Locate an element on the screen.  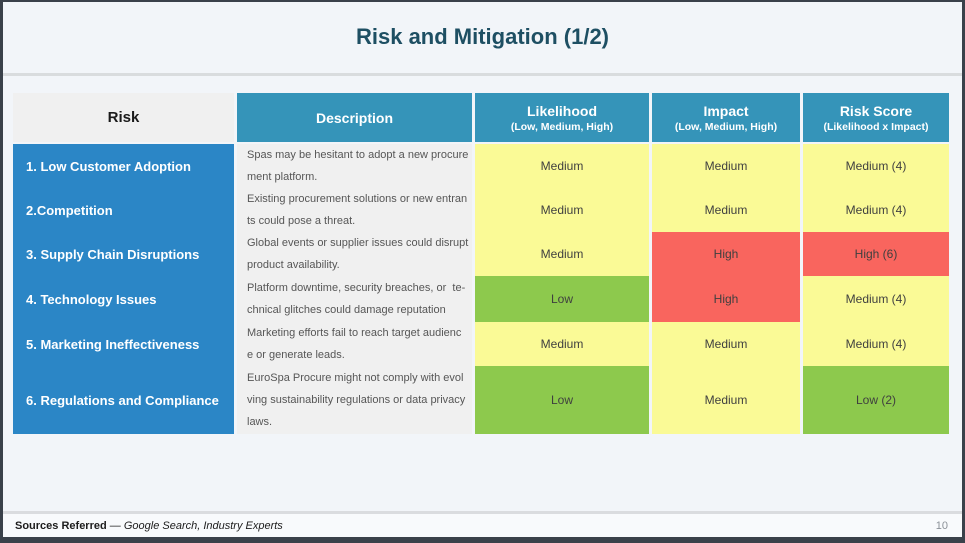
risk-label: 4. Technology Issues is located at coordinates (123, 299).